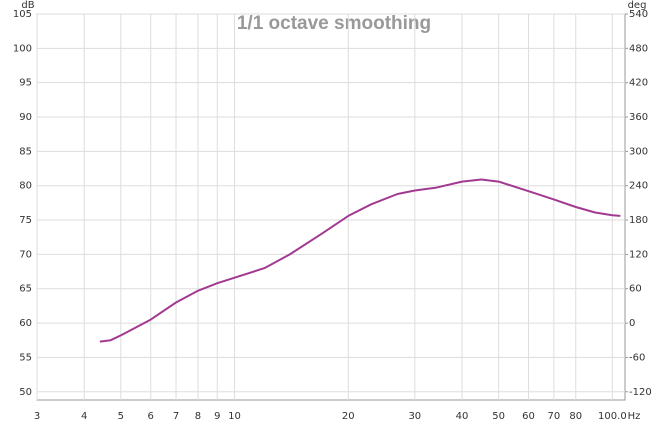 This screenshot has height=425, width=668. What do you see at coordinates (637, 5) in the screenshot?
I see `y2-axis-label: deg` at bounding box center [637, 5].